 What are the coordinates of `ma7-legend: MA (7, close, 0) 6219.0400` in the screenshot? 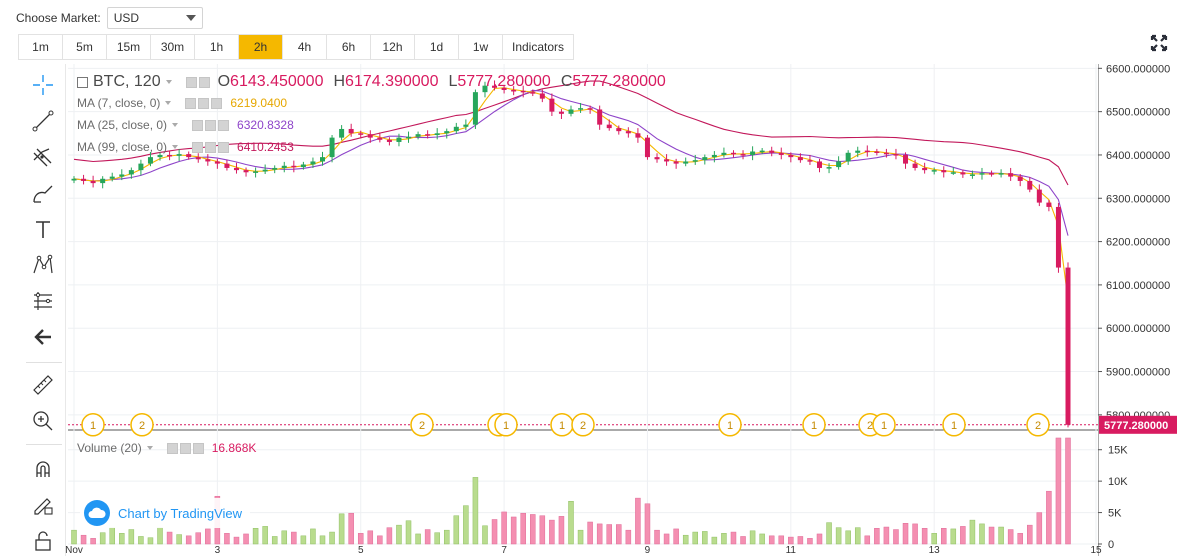 It's located at (182, 103).